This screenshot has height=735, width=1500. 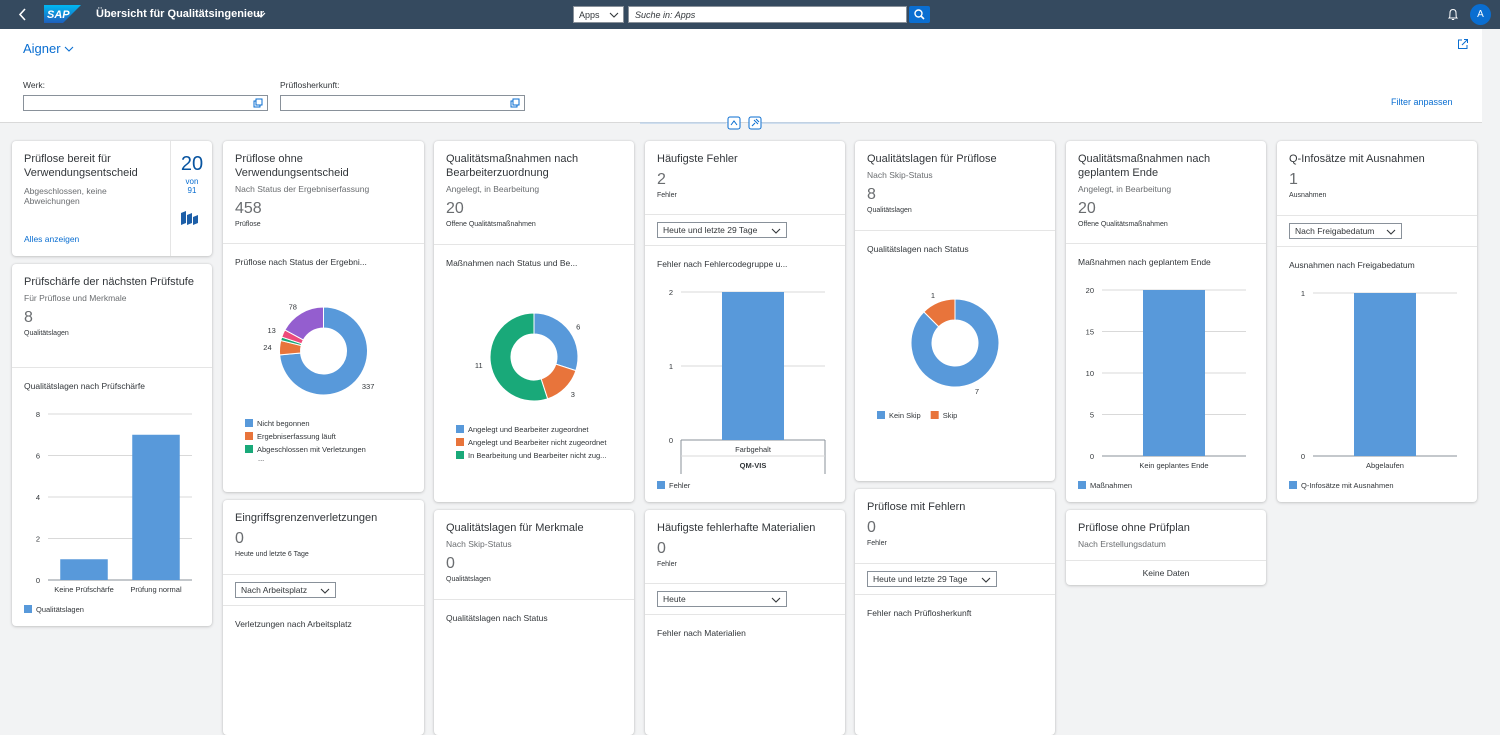 I want to click on title-chevron, so click(x=261, y=15).